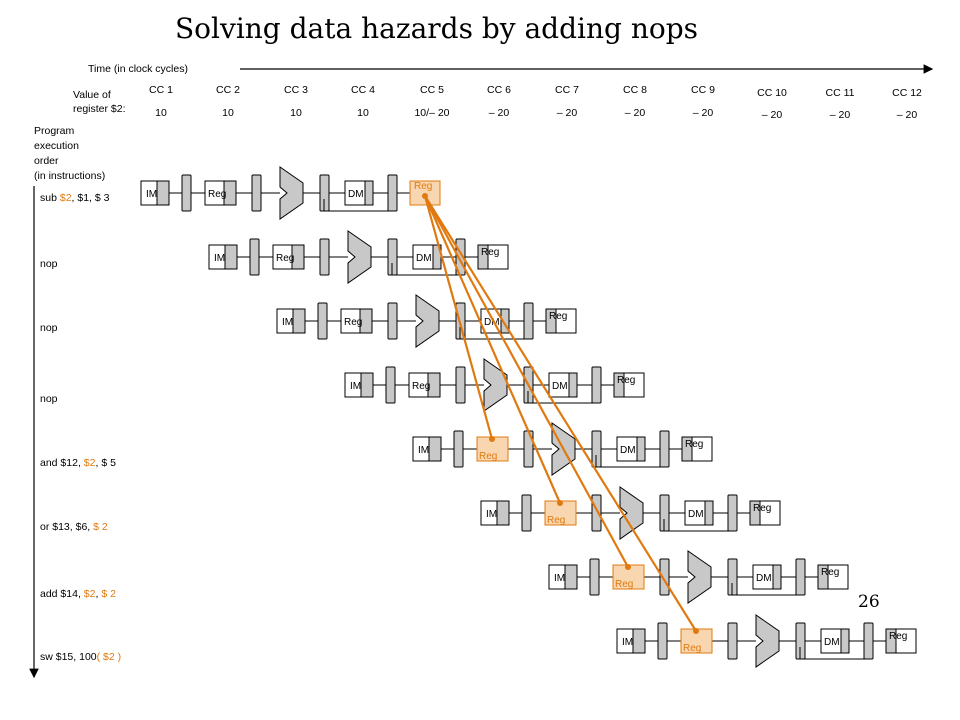  I want to click on instruction-label-1: sub $2, $1, $ 3, so click(75, 198).